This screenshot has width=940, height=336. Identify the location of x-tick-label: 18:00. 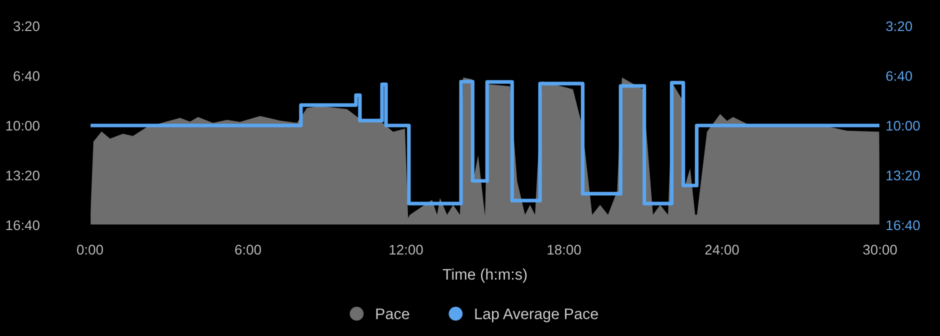
(564, 249).